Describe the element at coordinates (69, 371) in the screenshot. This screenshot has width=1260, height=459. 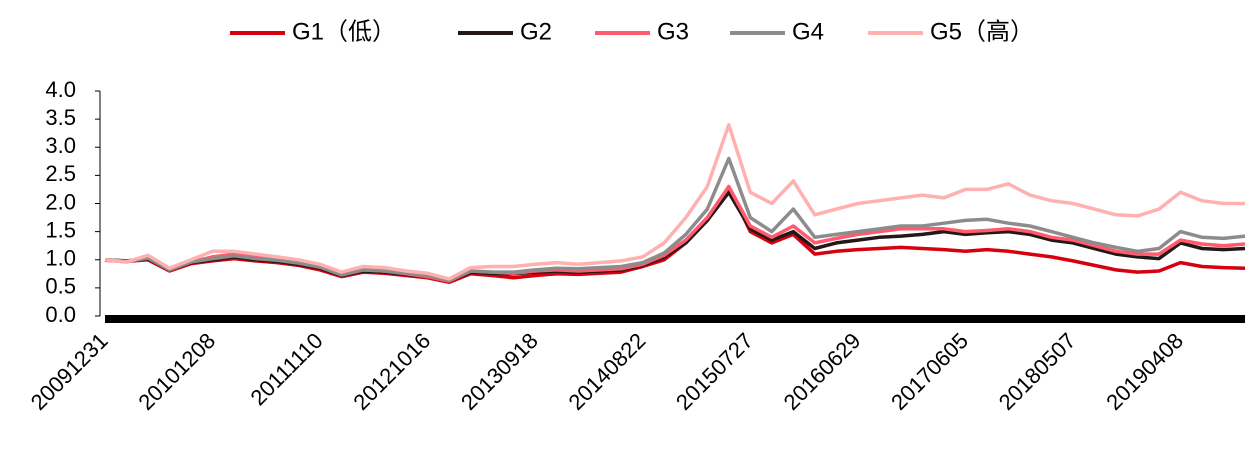
I see `x-tick-label: 20091231` at that location.